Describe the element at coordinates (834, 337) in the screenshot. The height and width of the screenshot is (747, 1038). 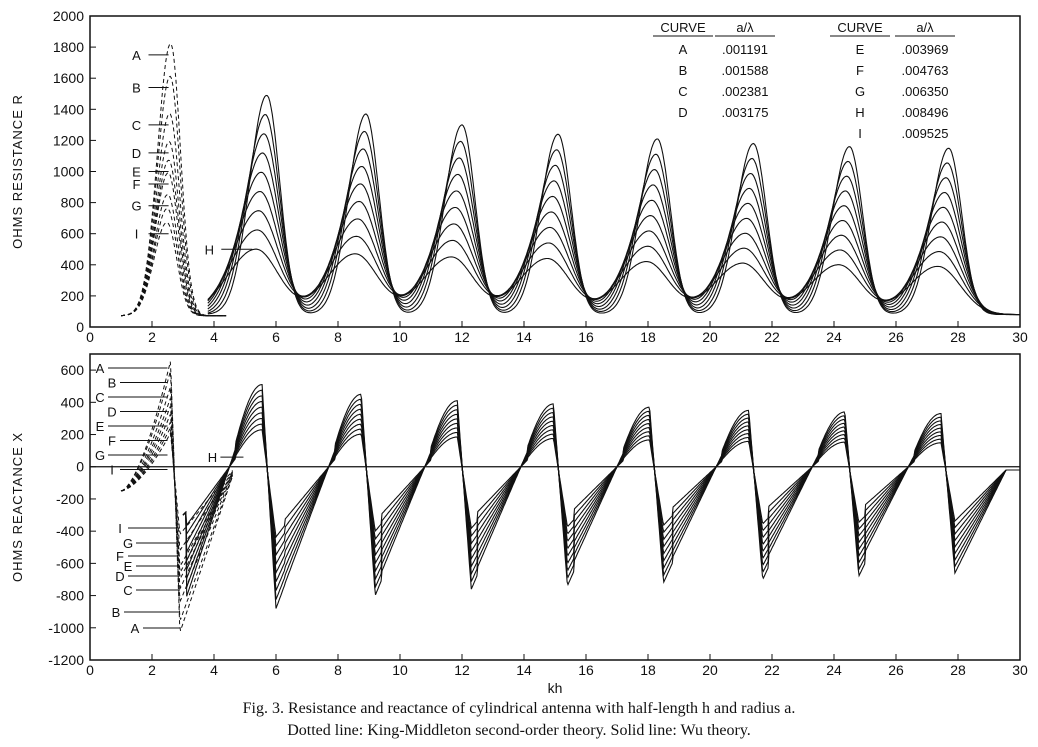
I see `resistance-x-tick-label: 24` at that location.